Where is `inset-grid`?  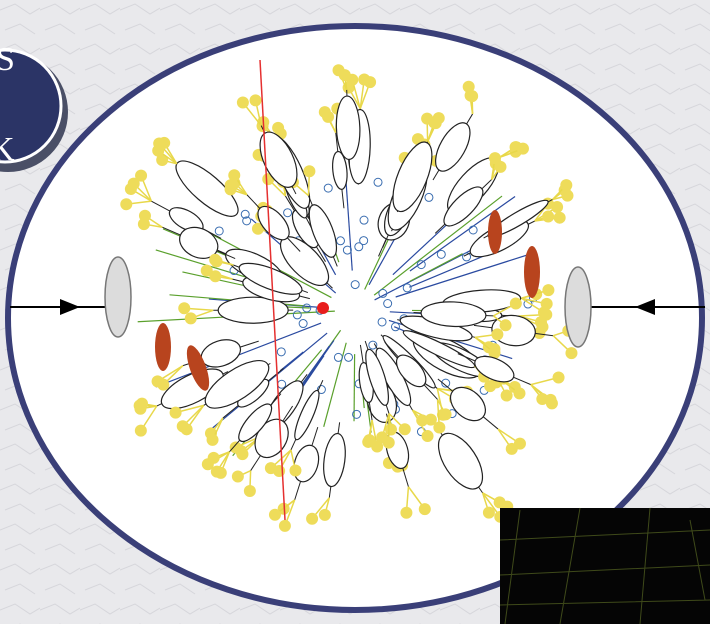 inset-grid is located at coordinates (604, 565).